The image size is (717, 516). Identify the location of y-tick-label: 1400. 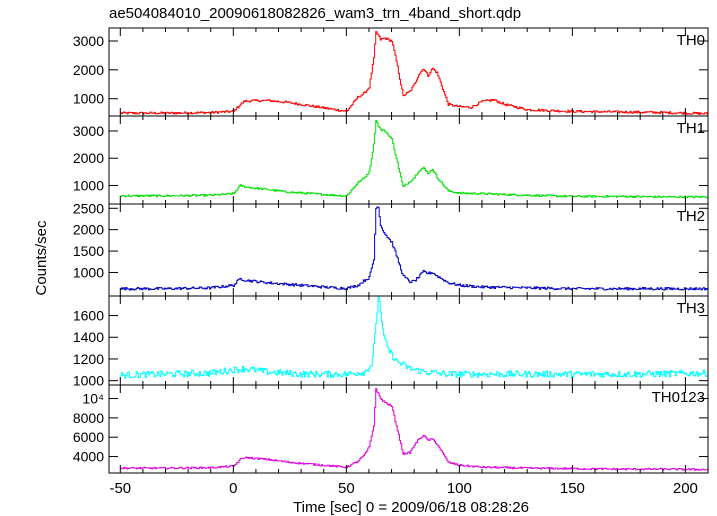
(88, 337).